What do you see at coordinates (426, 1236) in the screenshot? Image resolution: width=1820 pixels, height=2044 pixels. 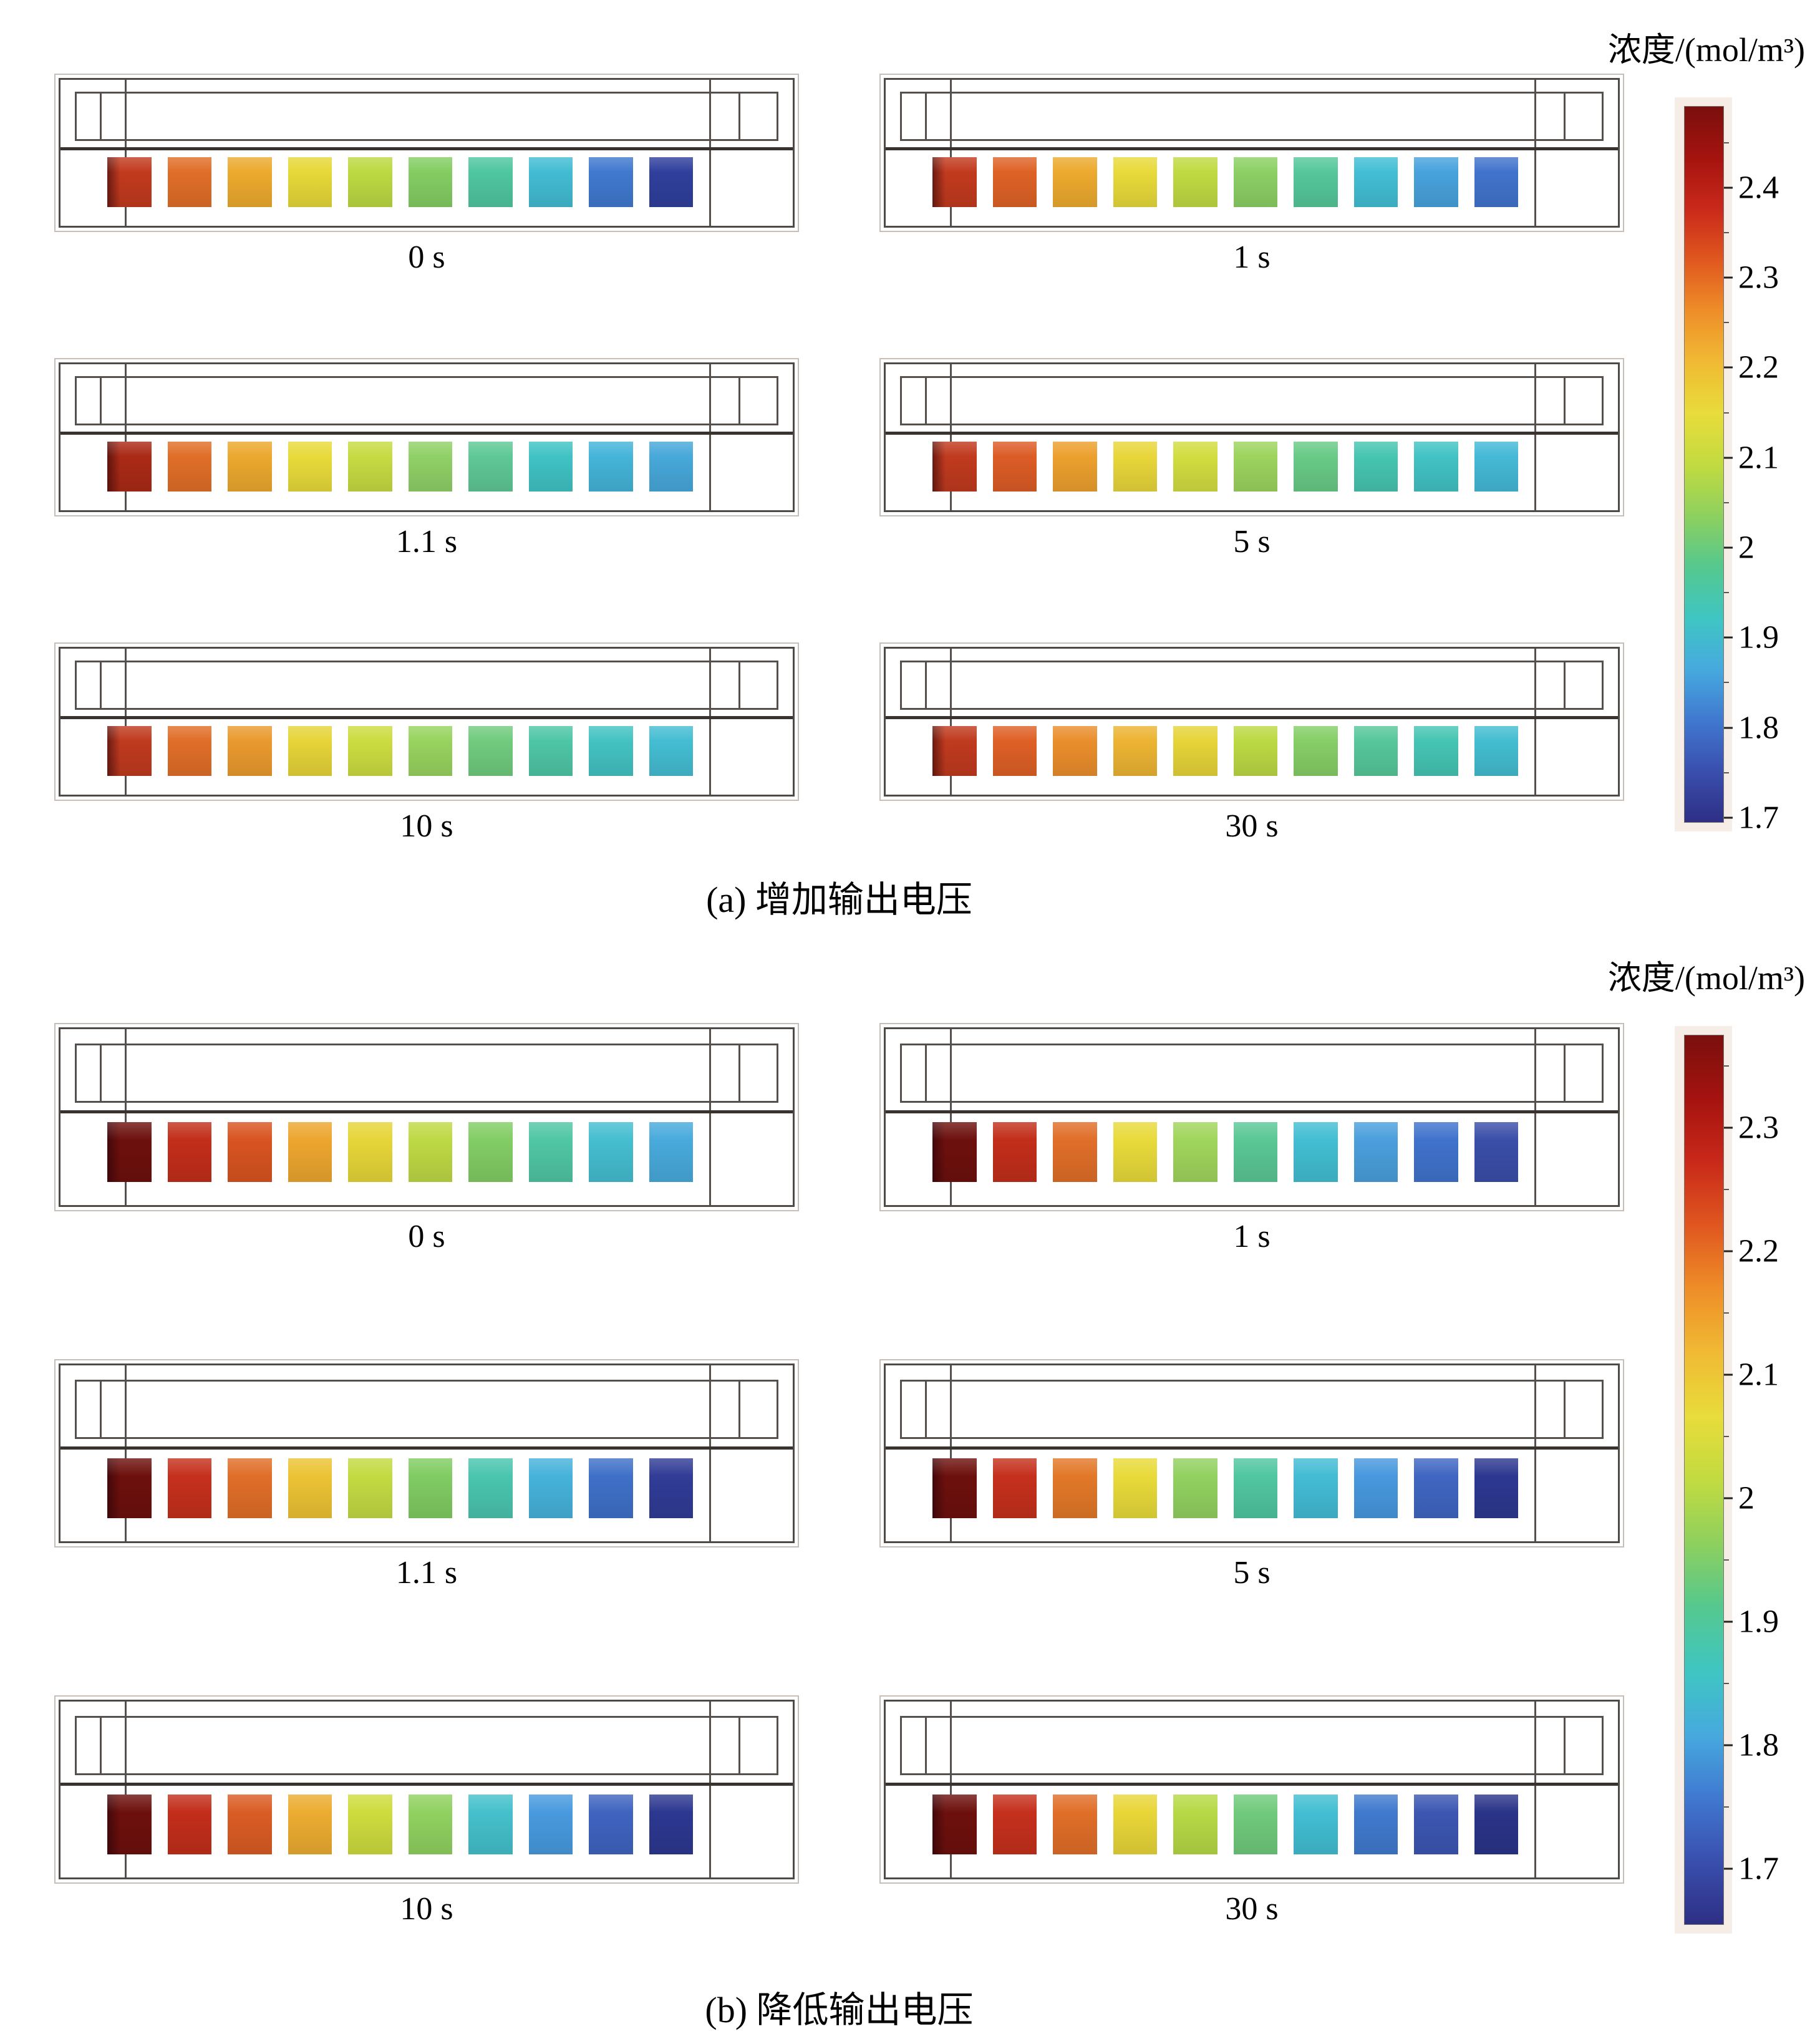 I see `time-label: 0 s` at bounding box center [426, 1236].